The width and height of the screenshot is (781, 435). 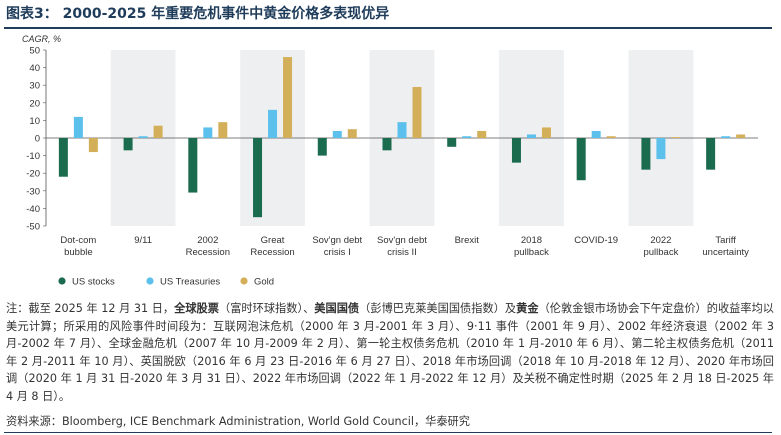 What do you see at coordinates (34, 68) in the screenshot?
I see `y-tick-label: 40` at bounding box center [34, 68].